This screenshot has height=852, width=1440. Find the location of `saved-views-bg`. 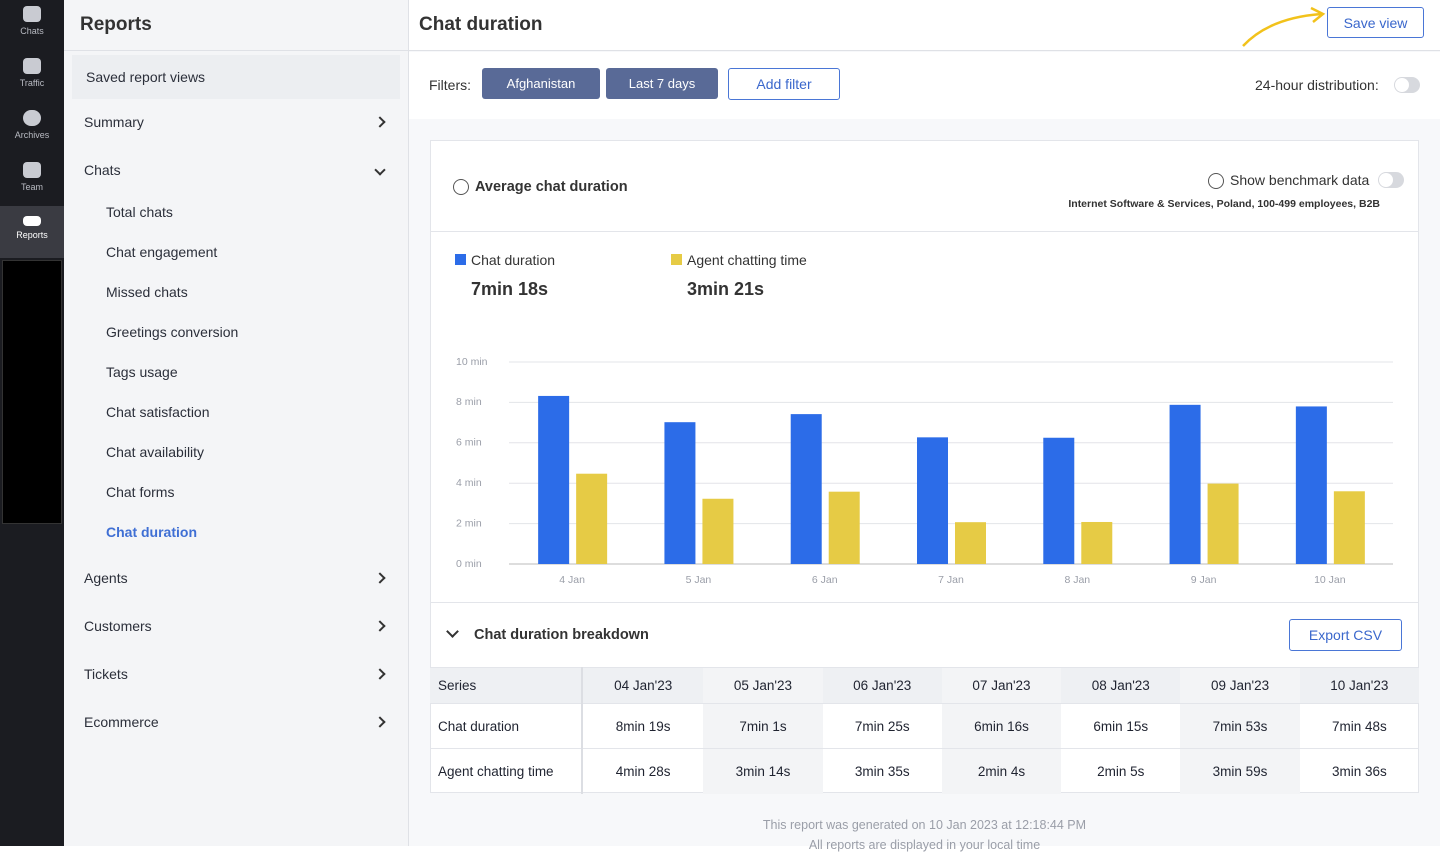

saved-views-bg is located at coordinates (236, 77).